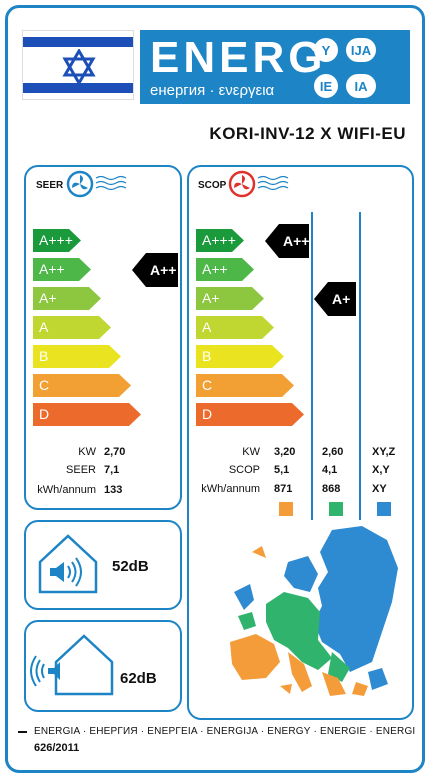 The image size is (430, 778). I want to click on indoor-noise-panel, so click(103, 565).